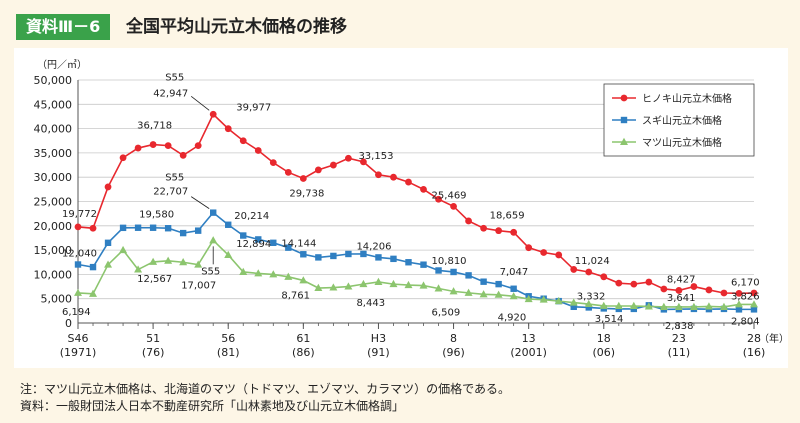 This screenshot has height=423, width=800. I want to click on x-tick-label: 23, so click(679, 338).